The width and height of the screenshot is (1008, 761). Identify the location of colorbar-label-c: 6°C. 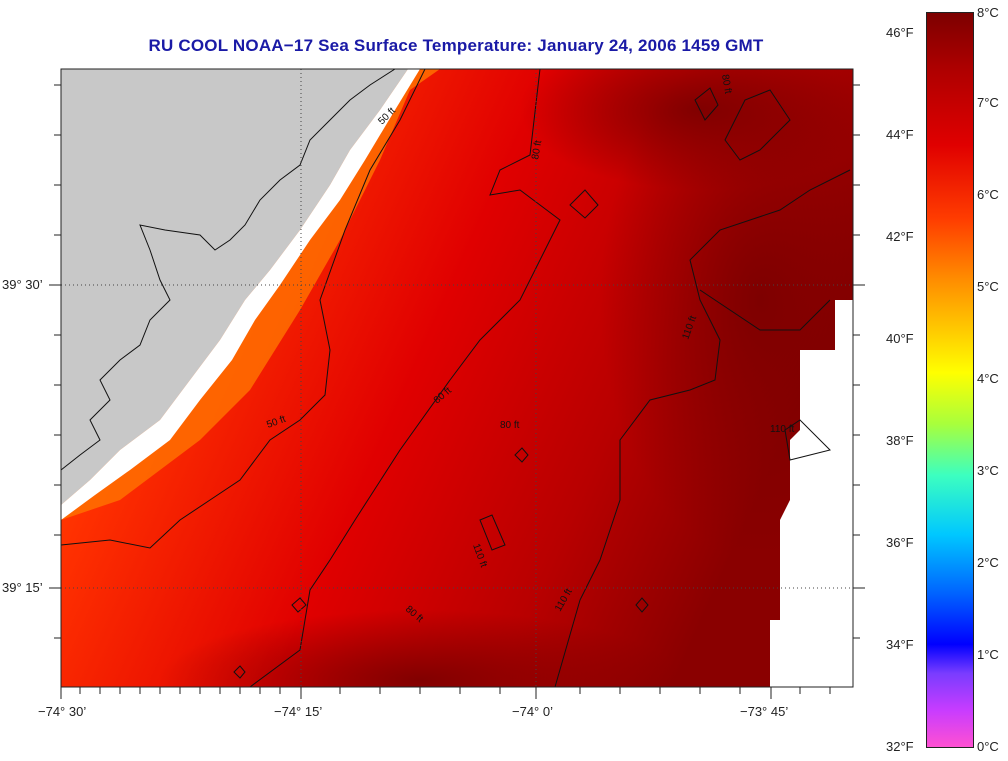
(988, 194).